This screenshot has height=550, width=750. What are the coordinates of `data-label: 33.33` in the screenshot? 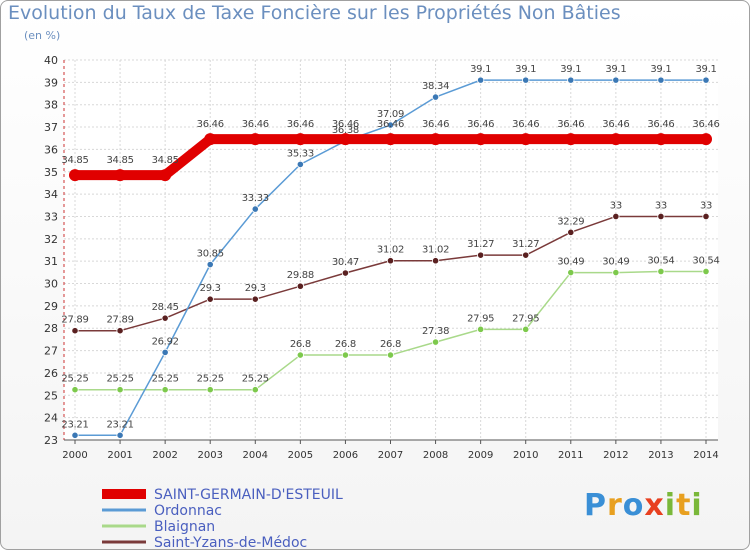 It's located at (255, 198).